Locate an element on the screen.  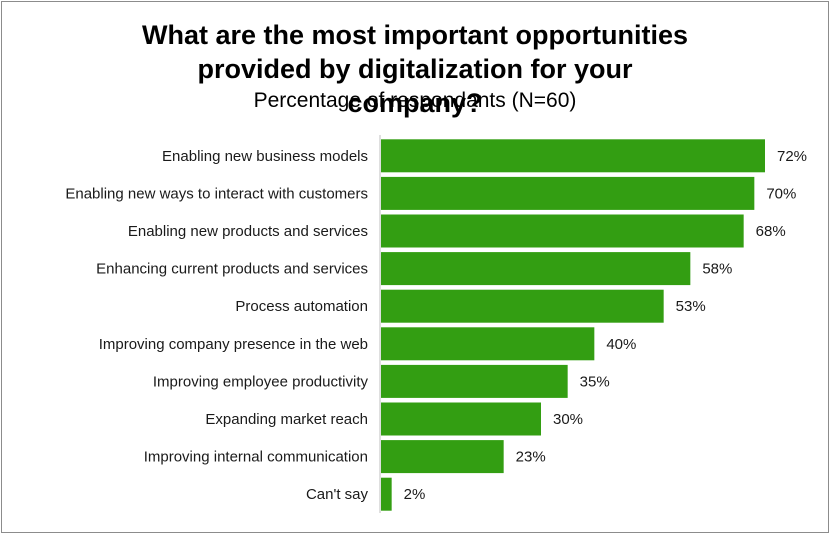
data-label: 35% is located at coordinates (595, 381).